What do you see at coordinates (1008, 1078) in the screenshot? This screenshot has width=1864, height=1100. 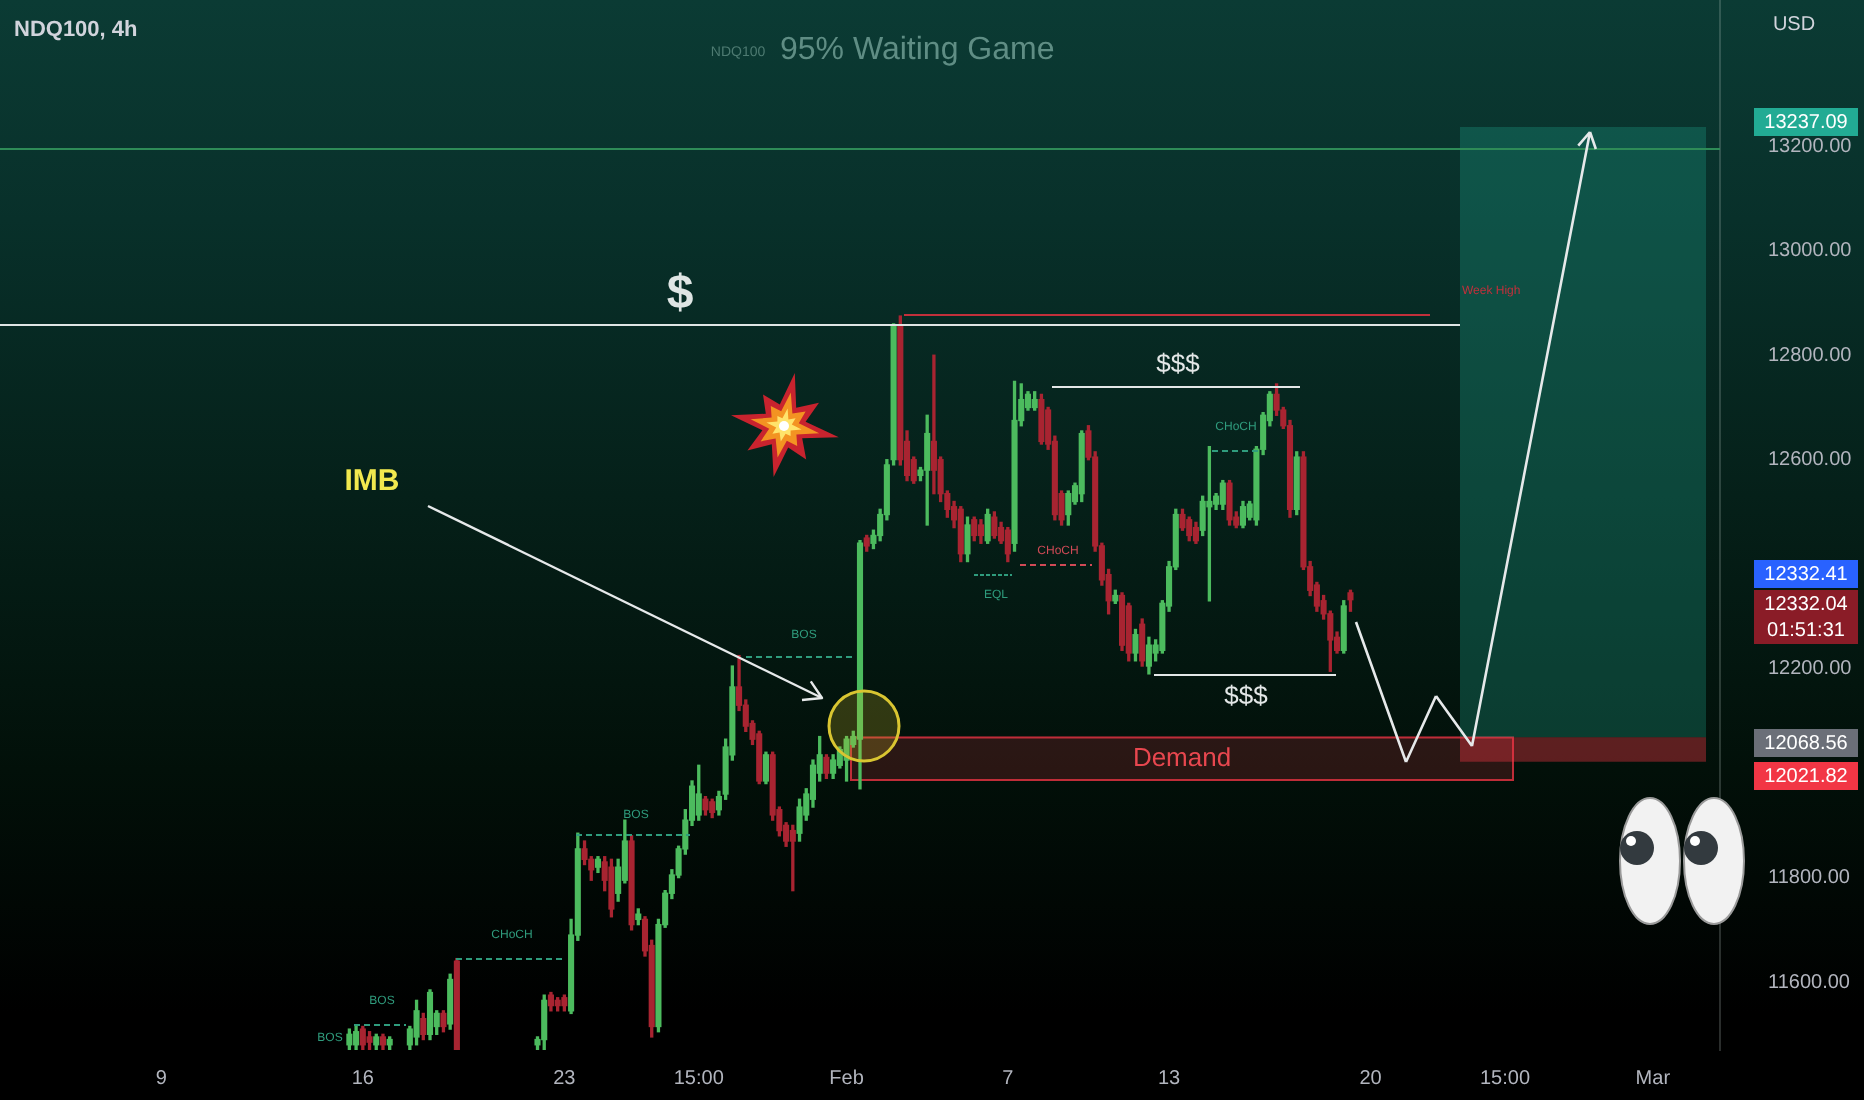 I see `x-tick-label: 7` at bounding box center [1008, 1078].